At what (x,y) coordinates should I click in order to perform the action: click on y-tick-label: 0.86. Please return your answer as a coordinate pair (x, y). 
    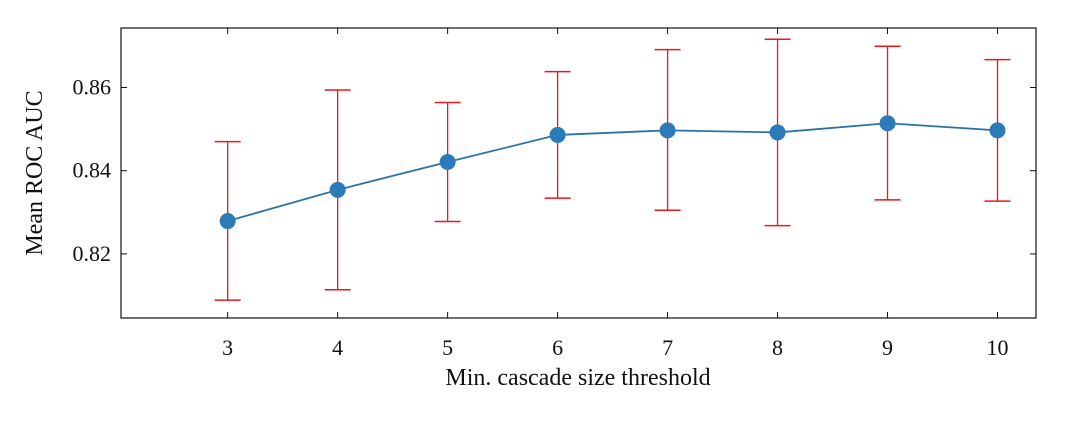
    Looking at the image, I should click on (92, 86).